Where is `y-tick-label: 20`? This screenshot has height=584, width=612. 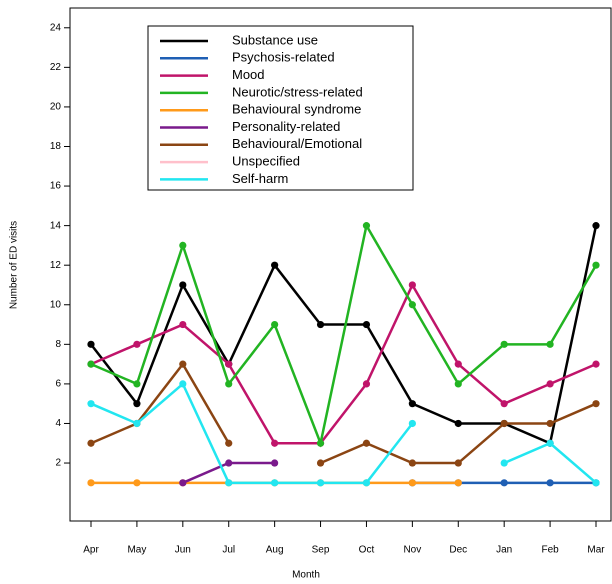
y-tick-label: 20 is located at coordinates (56, 107).